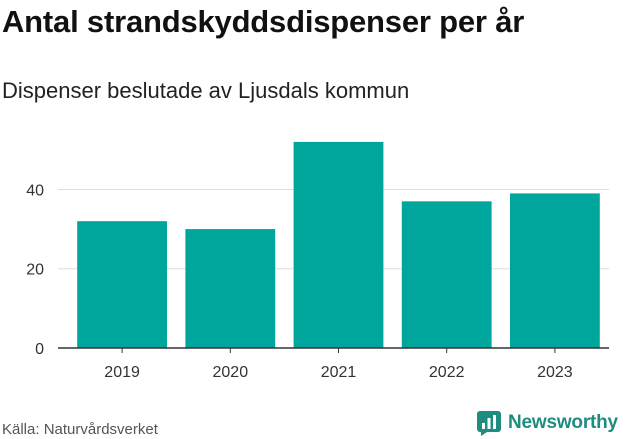  What do you see at coordinates (489, 423) in the screenshot?
I see `newsworthy-logo-icon` at bounding box center [489, 423].